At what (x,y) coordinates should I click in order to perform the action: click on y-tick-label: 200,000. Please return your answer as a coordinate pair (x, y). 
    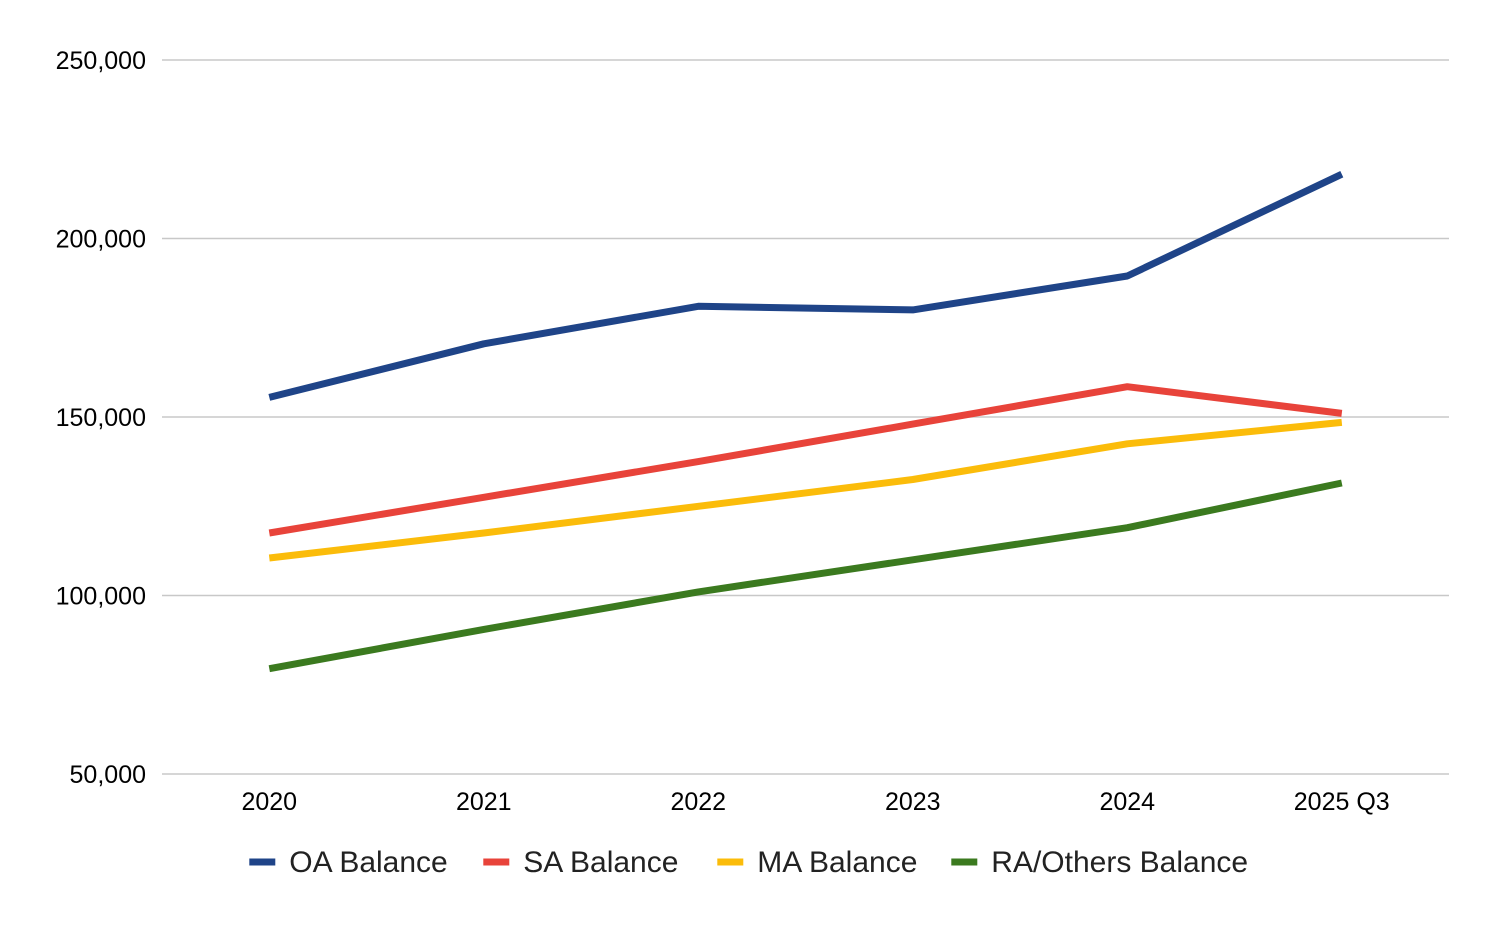
    Looking at the image, I should click on (101, 240).